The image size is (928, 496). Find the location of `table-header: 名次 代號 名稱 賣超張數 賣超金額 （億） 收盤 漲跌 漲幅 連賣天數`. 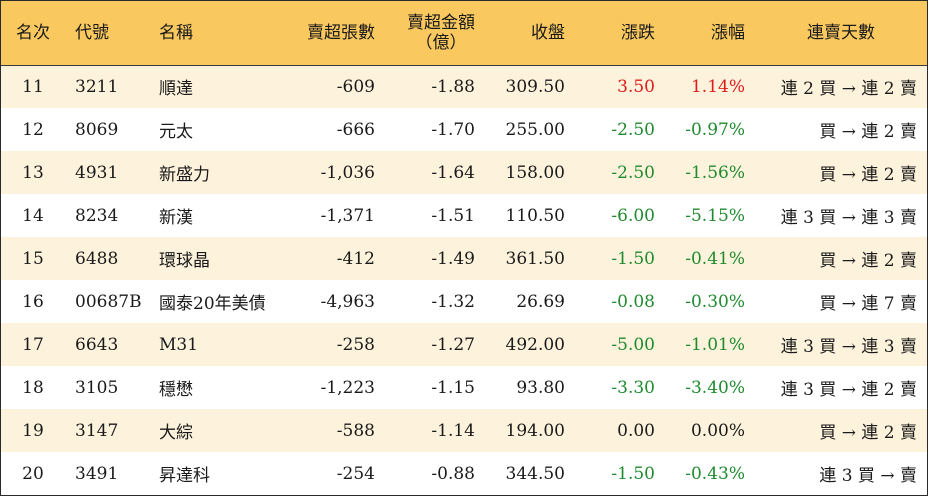

table-header: 名次 代號 名稱 賣超張數 賣超金額 （億） 收盤 漲跌 漲幅 連賣天數 is located at coordinates (464, 33).